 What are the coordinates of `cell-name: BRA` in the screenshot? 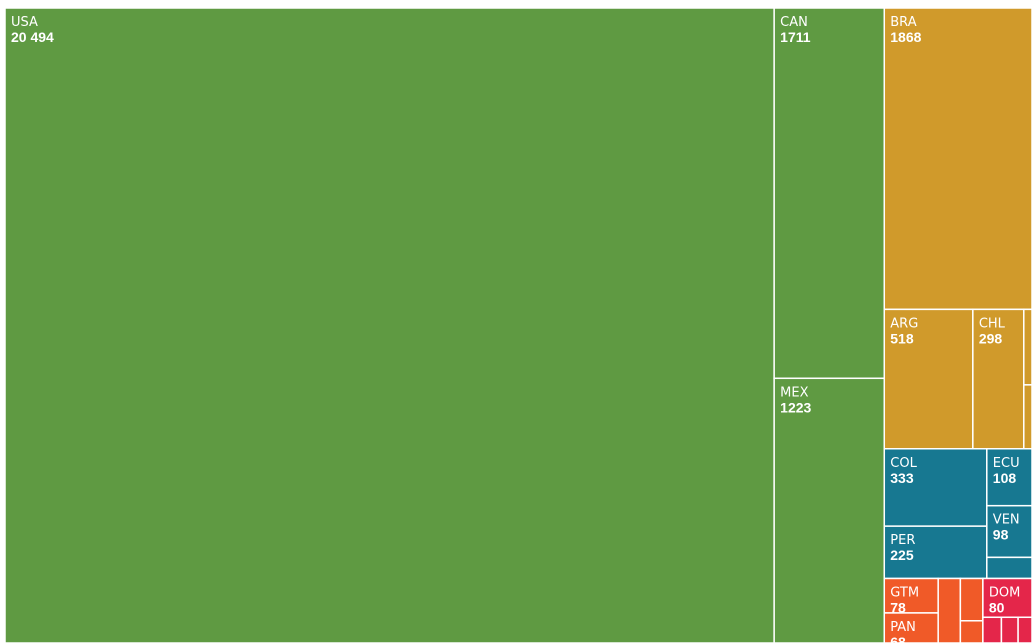 It's located at (903, 22).